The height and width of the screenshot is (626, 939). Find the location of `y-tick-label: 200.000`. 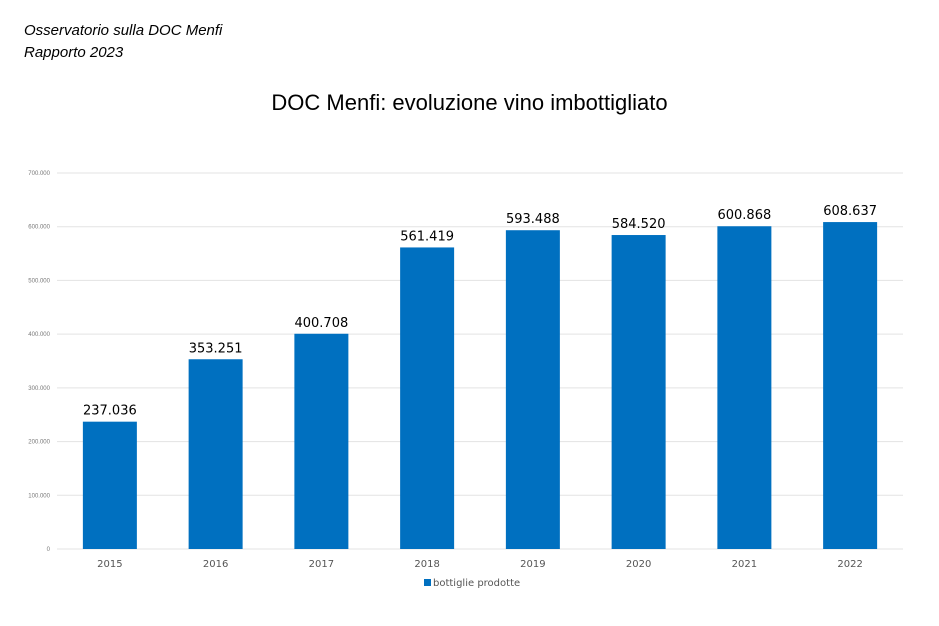

y-tick-label: 200.000 is located at coordinates (39, 443).